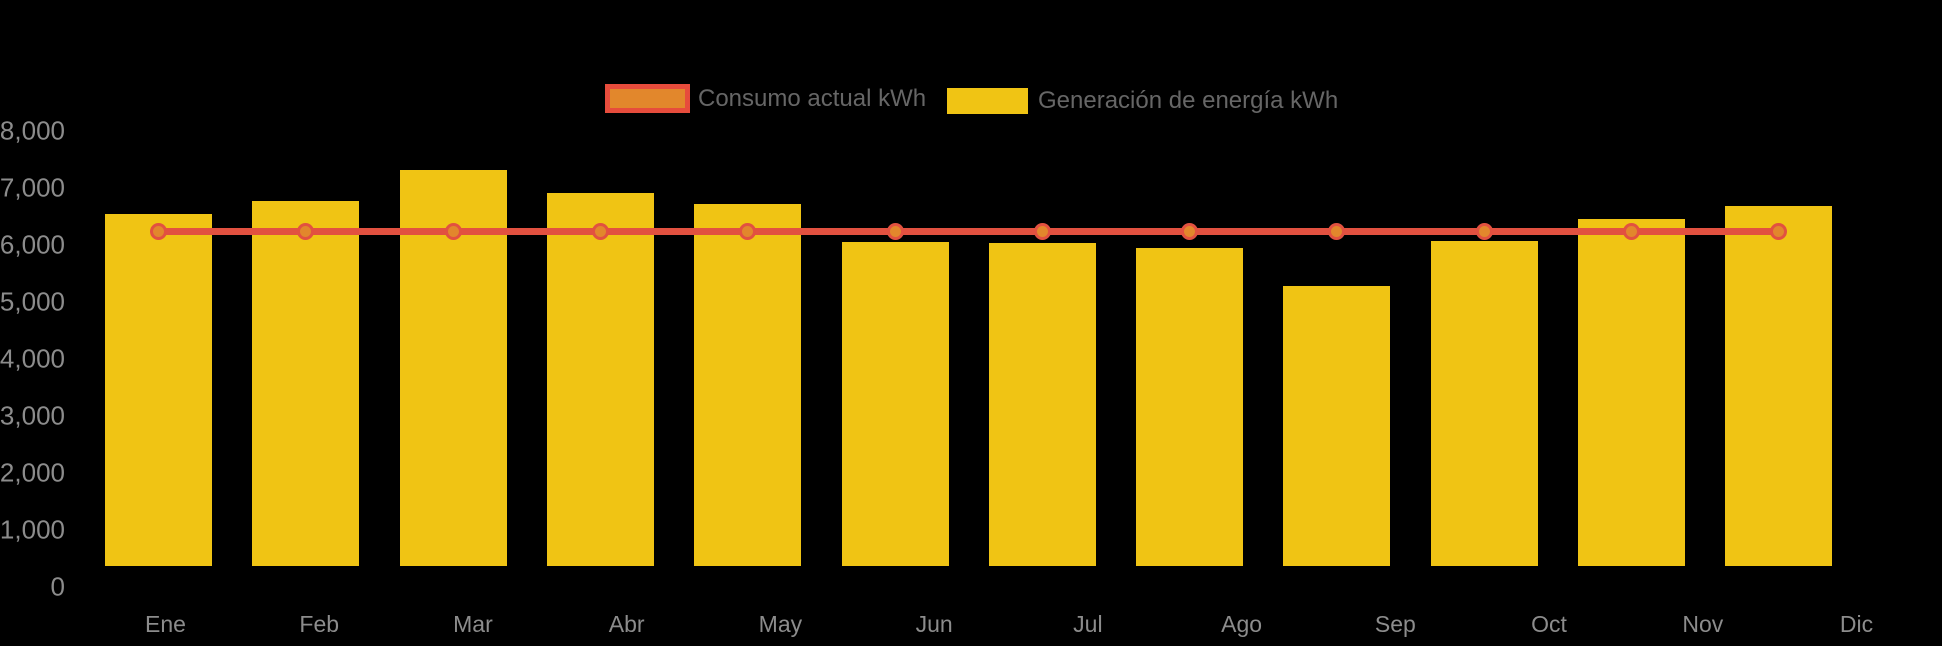 This screenshot has height=646, width=1942. I want to click on x-axis-tick-label-sep: Sep, so click(1395, 624).